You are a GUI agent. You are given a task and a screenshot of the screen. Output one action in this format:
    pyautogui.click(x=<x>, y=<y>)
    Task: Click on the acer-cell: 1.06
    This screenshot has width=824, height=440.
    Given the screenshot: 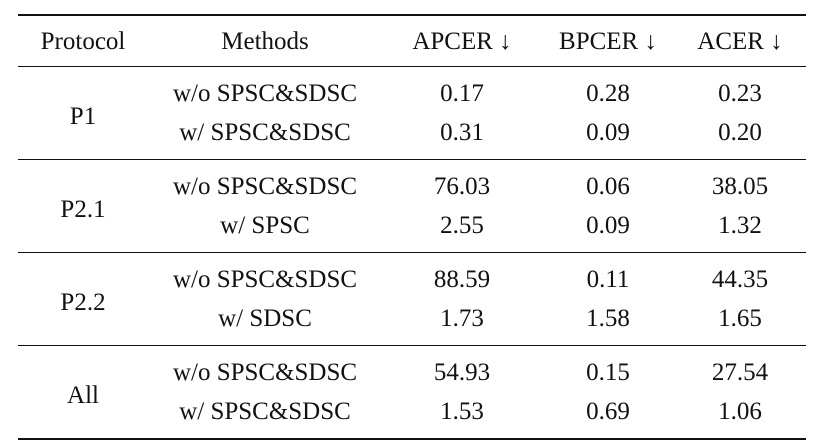 What is the action you would take?
    pyautogui.click(x=740, y=411)
    